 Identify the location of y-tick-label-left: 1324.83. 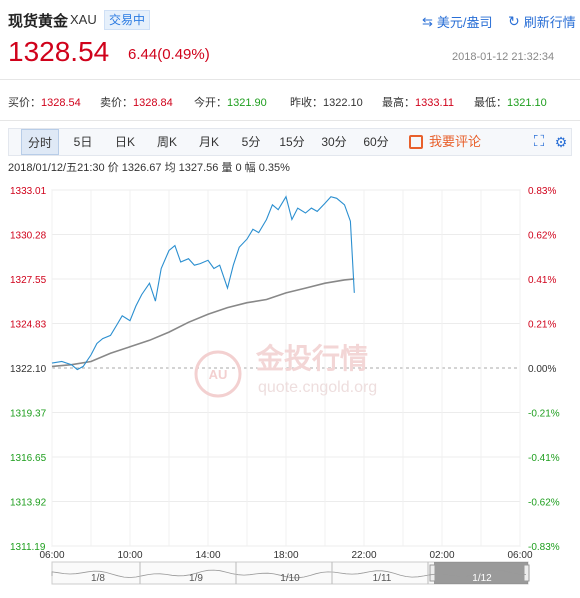
(28, 325).